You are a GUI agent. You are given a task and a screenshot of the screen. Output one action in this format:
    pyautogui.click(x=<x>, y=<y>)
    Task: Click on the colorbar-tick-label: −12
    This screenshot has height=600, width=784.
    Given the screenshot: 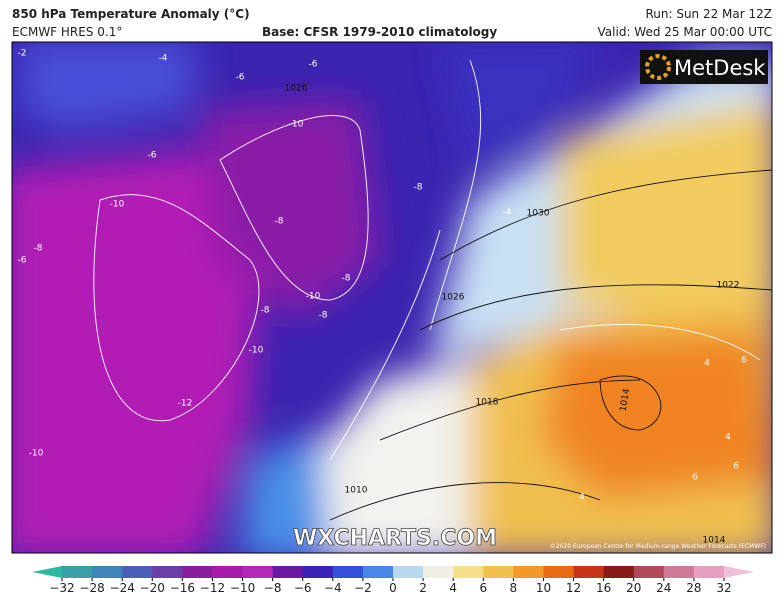 What is the action you would take?
    pyautogui.click(x=212, y=588)
    